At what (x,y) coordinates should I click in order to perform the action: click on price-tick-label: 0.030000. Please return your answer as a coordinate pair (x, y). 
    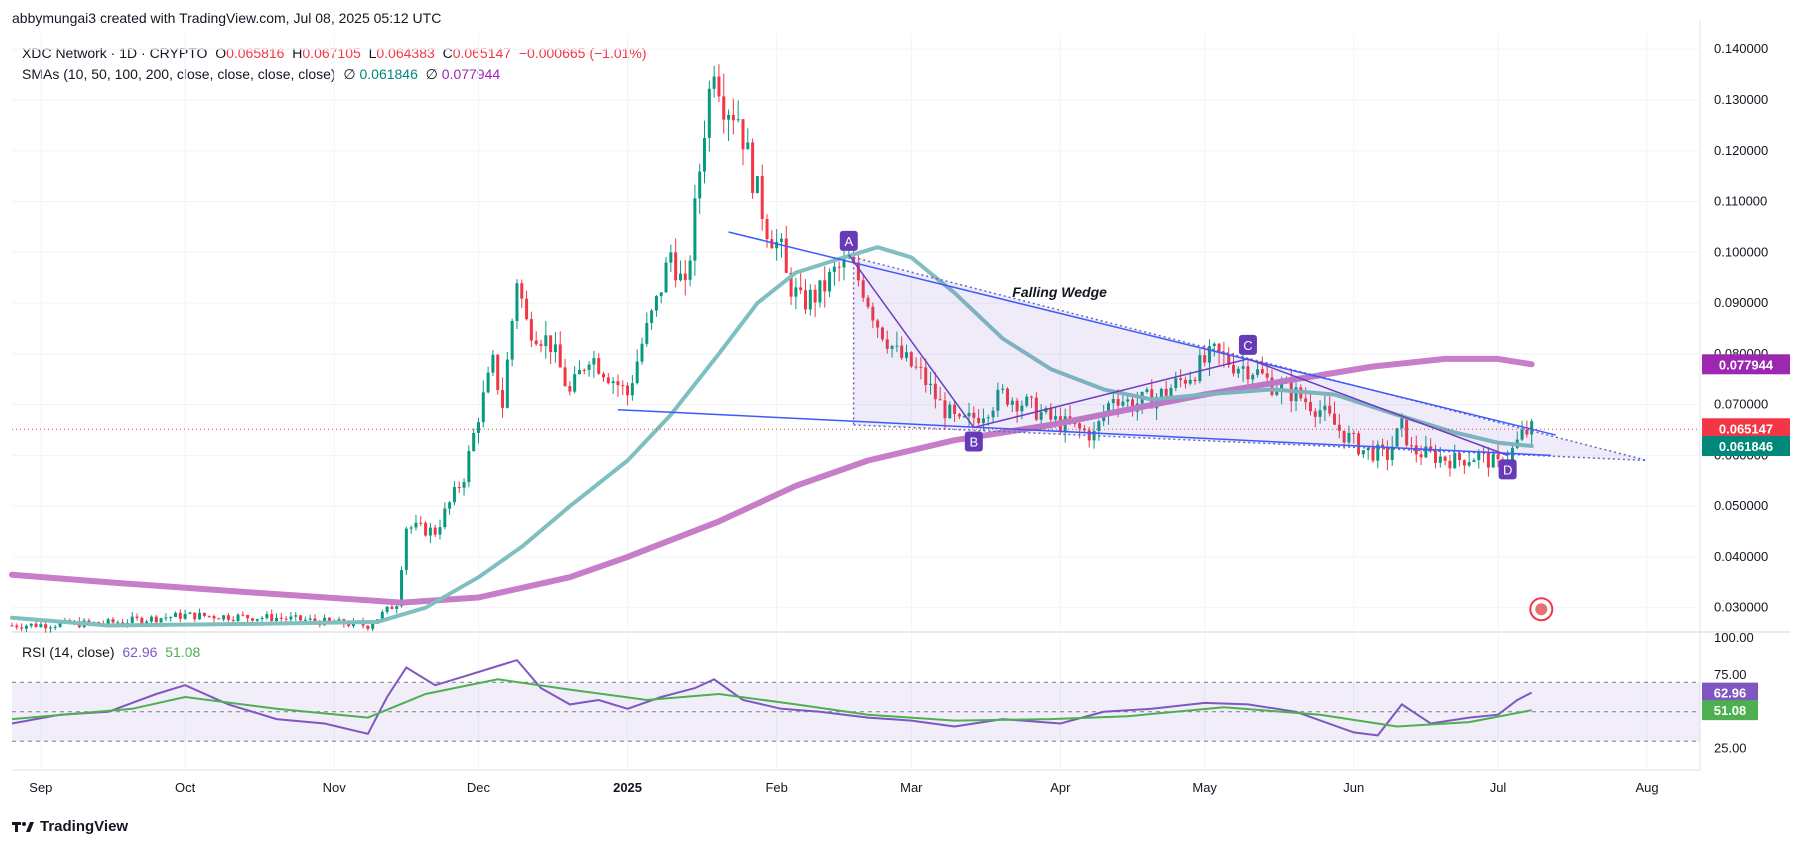
    Looking at the image, I should click on (1741, 607).